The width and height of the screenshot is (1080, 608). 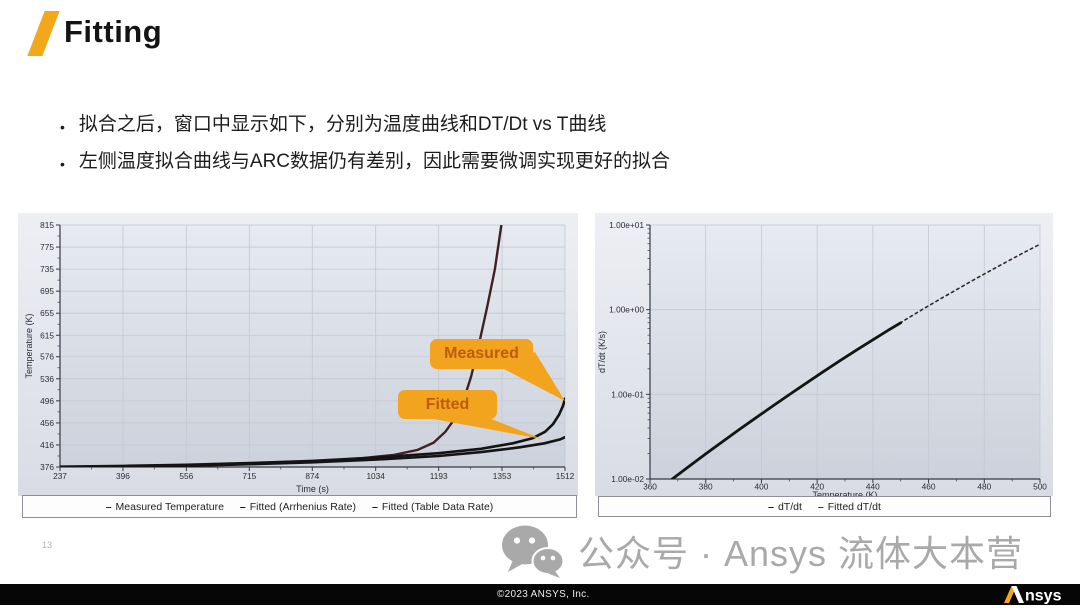 What do you see at coordinates (801, 553) in the screenshot?
I see `watermark-text: 公众号 · Ansys 流体大本营` at bounding box center [801, 553].